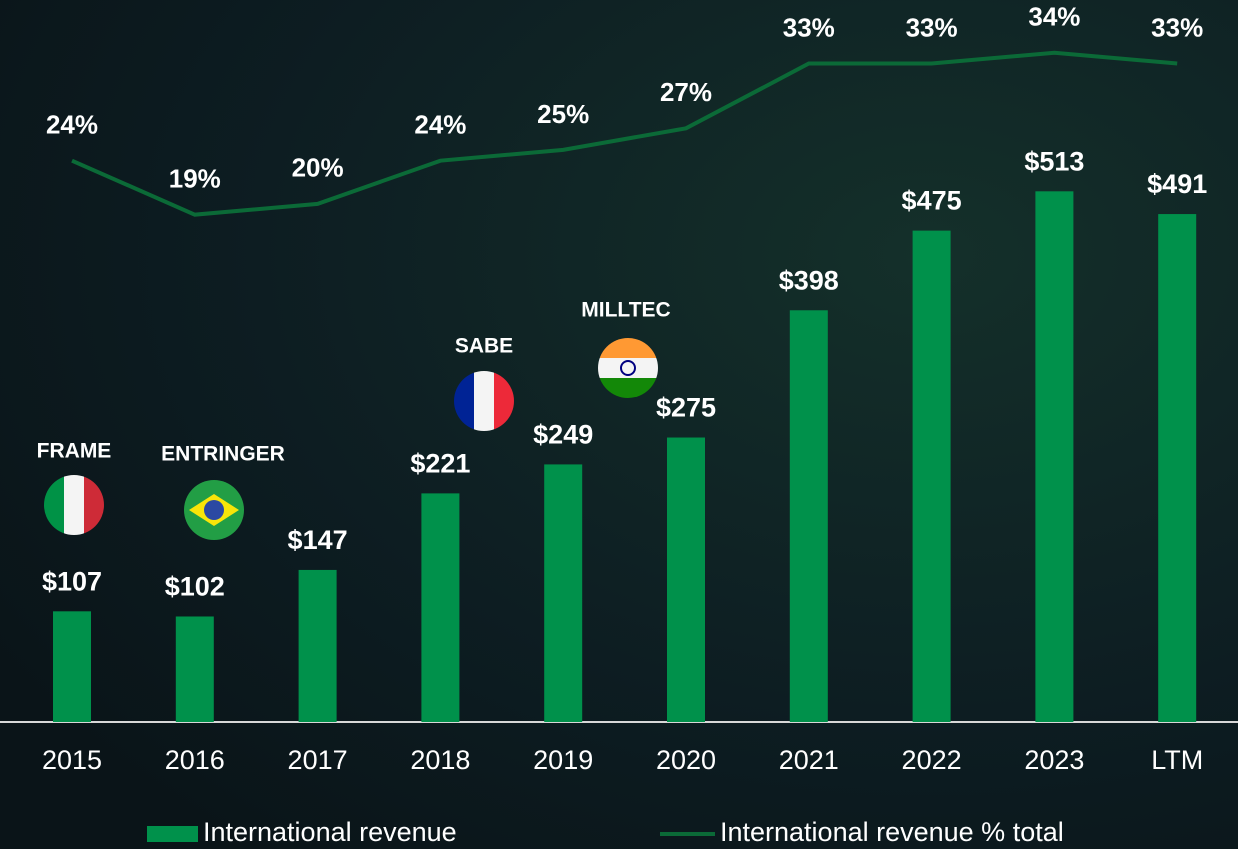  What do you see at coordinates (172, 834) in the screenshot?
I see `legend-swatch` at bounding box center [172, 834].